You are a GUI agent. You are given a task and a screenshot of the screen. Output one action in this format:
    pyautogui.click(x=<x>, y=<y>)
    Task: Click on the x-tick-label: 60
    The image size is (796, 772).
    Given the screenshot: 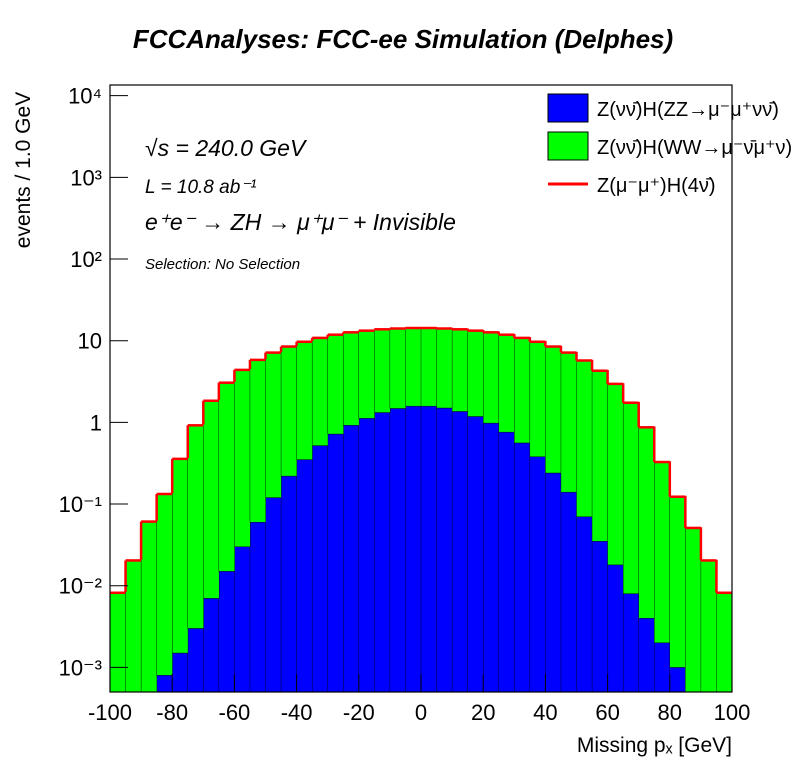 What is the action you would take?
    pyautogui.click(x=607, y=712)
    